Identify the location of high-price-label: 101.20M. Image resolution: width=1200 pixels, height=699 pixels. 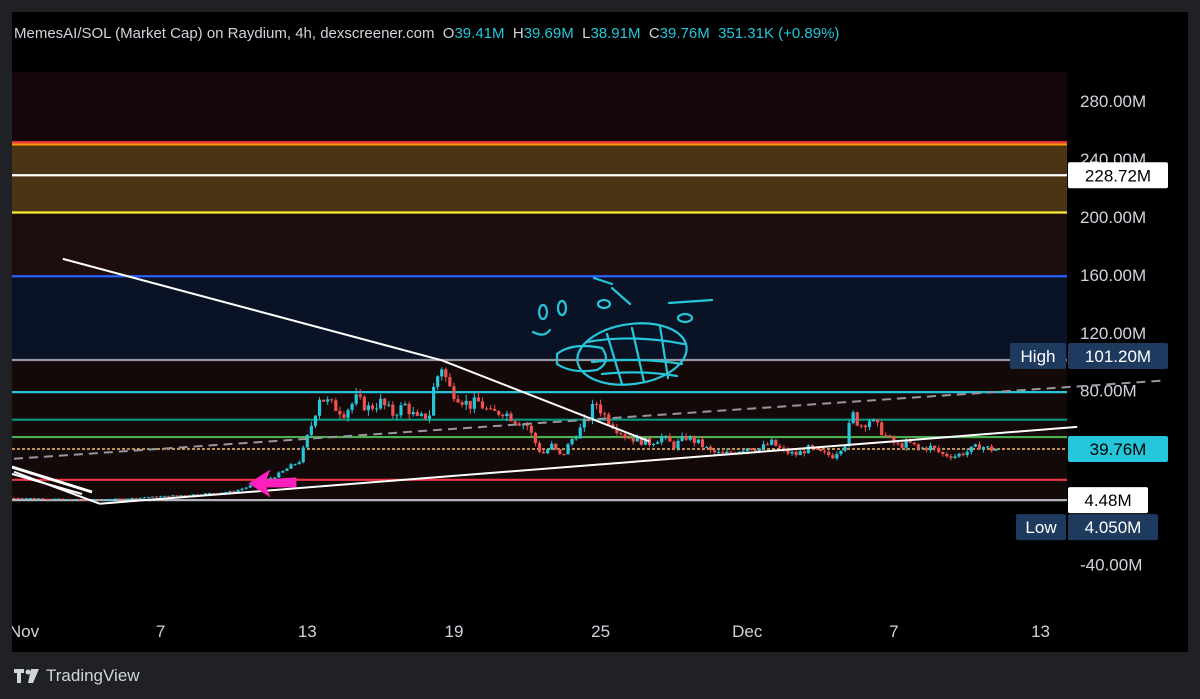
(1118, 356).